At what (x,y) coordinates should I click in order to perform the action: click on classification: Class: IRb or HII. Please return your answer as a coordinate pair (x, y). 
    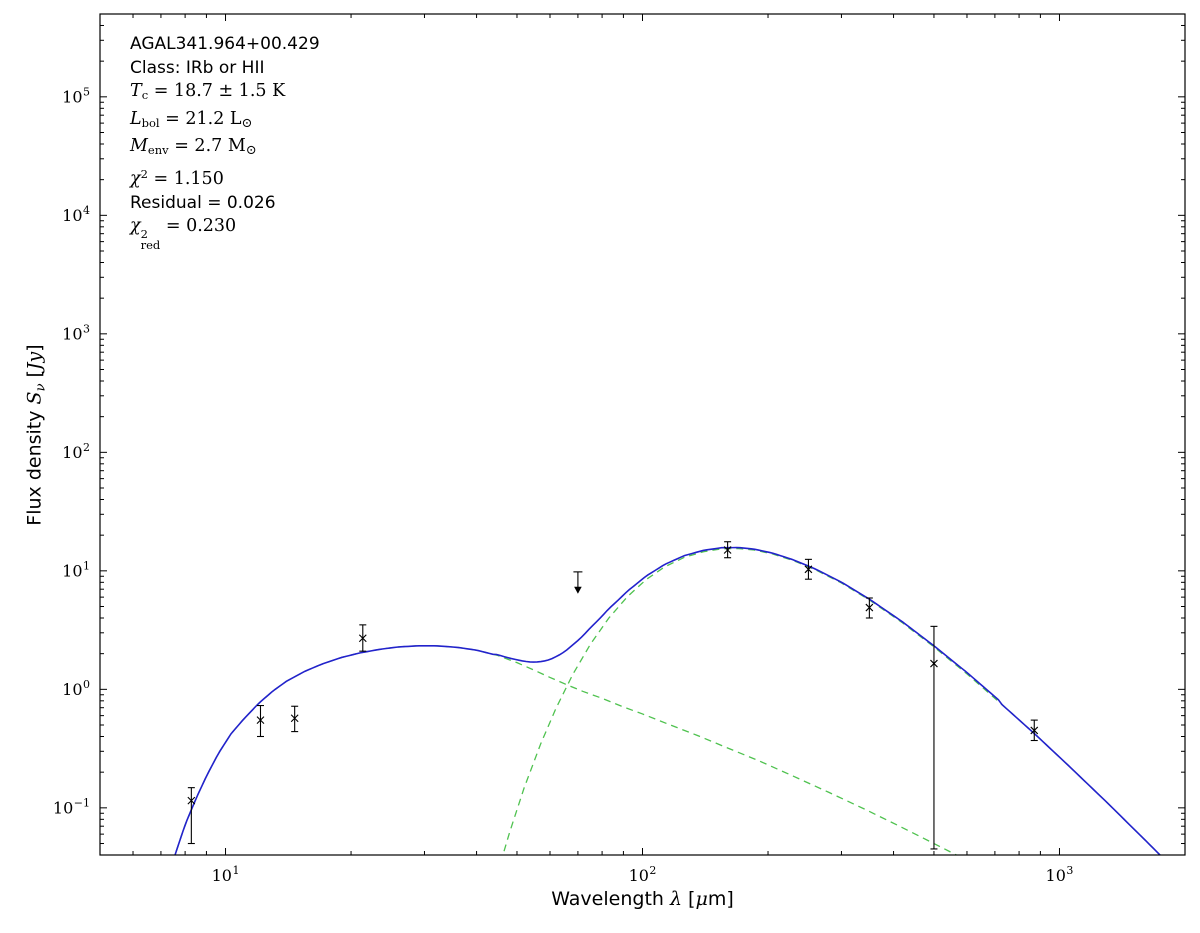
    Looking at the image, I should click on (197, 67).